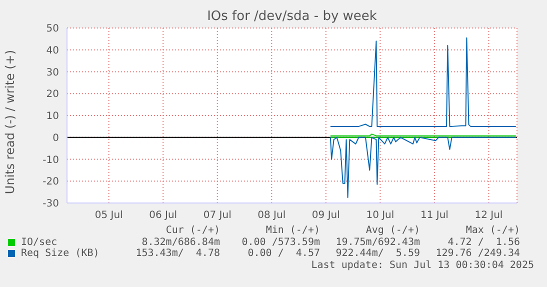 Image resolution: width=547 pixels, height=287 pixels. I want to click on x-tick-label: 10 Jul, so click(380, 216).